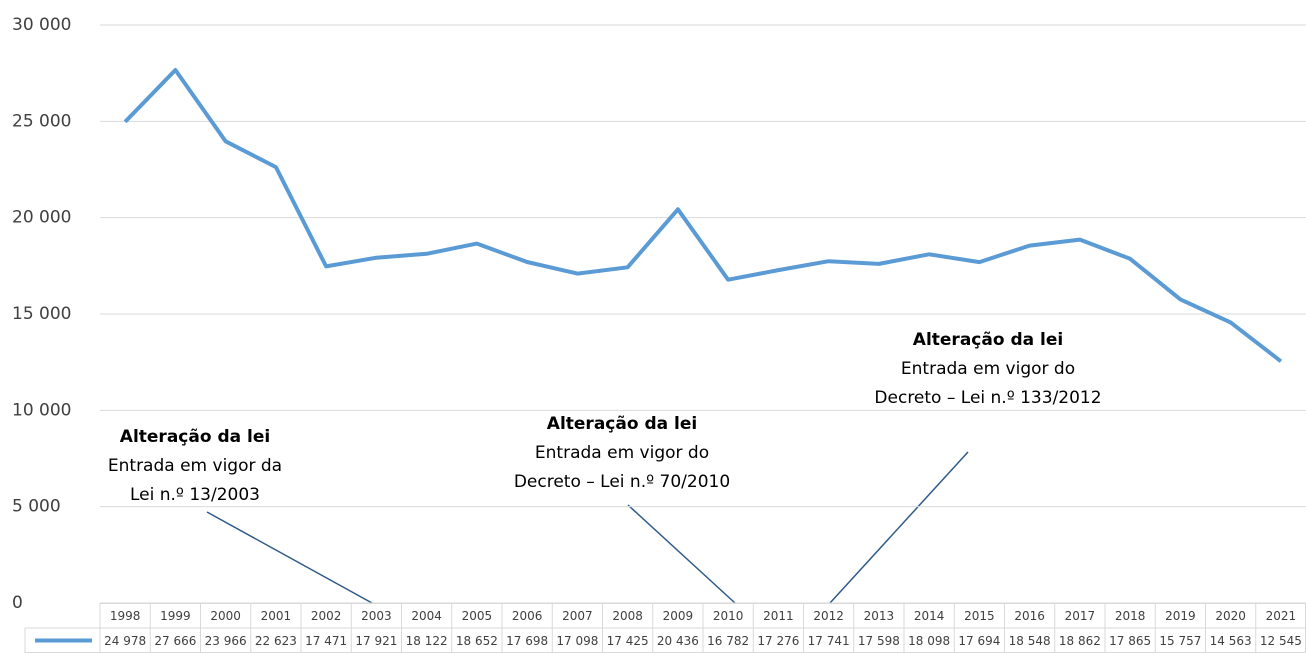 The image size is (1306, 653). What do you see at coordinates (879, 641) in the screenshot?
I see `table-value: 17 598` at bounding box center [879, 641].